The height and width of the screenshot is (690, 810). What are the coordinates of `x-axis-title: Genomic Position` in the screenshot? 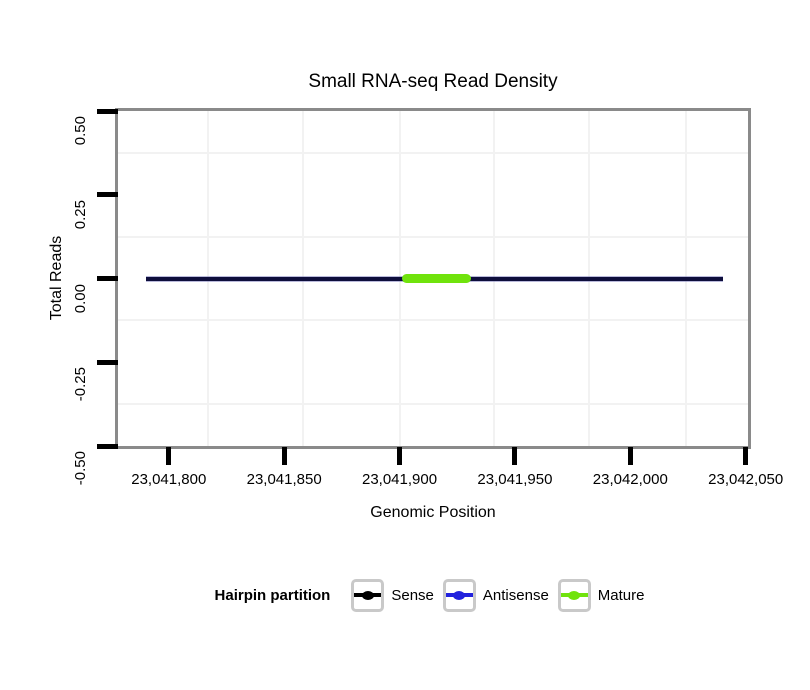 It's located at (433, 512).